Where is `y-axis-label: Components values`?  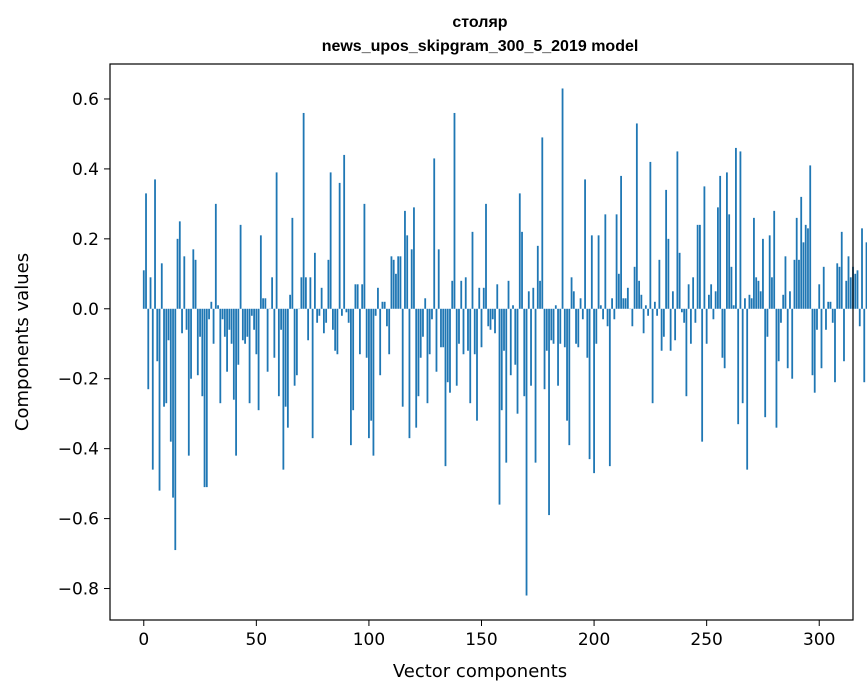 y-axis-label: Components values is located at coordinates (22, 342).